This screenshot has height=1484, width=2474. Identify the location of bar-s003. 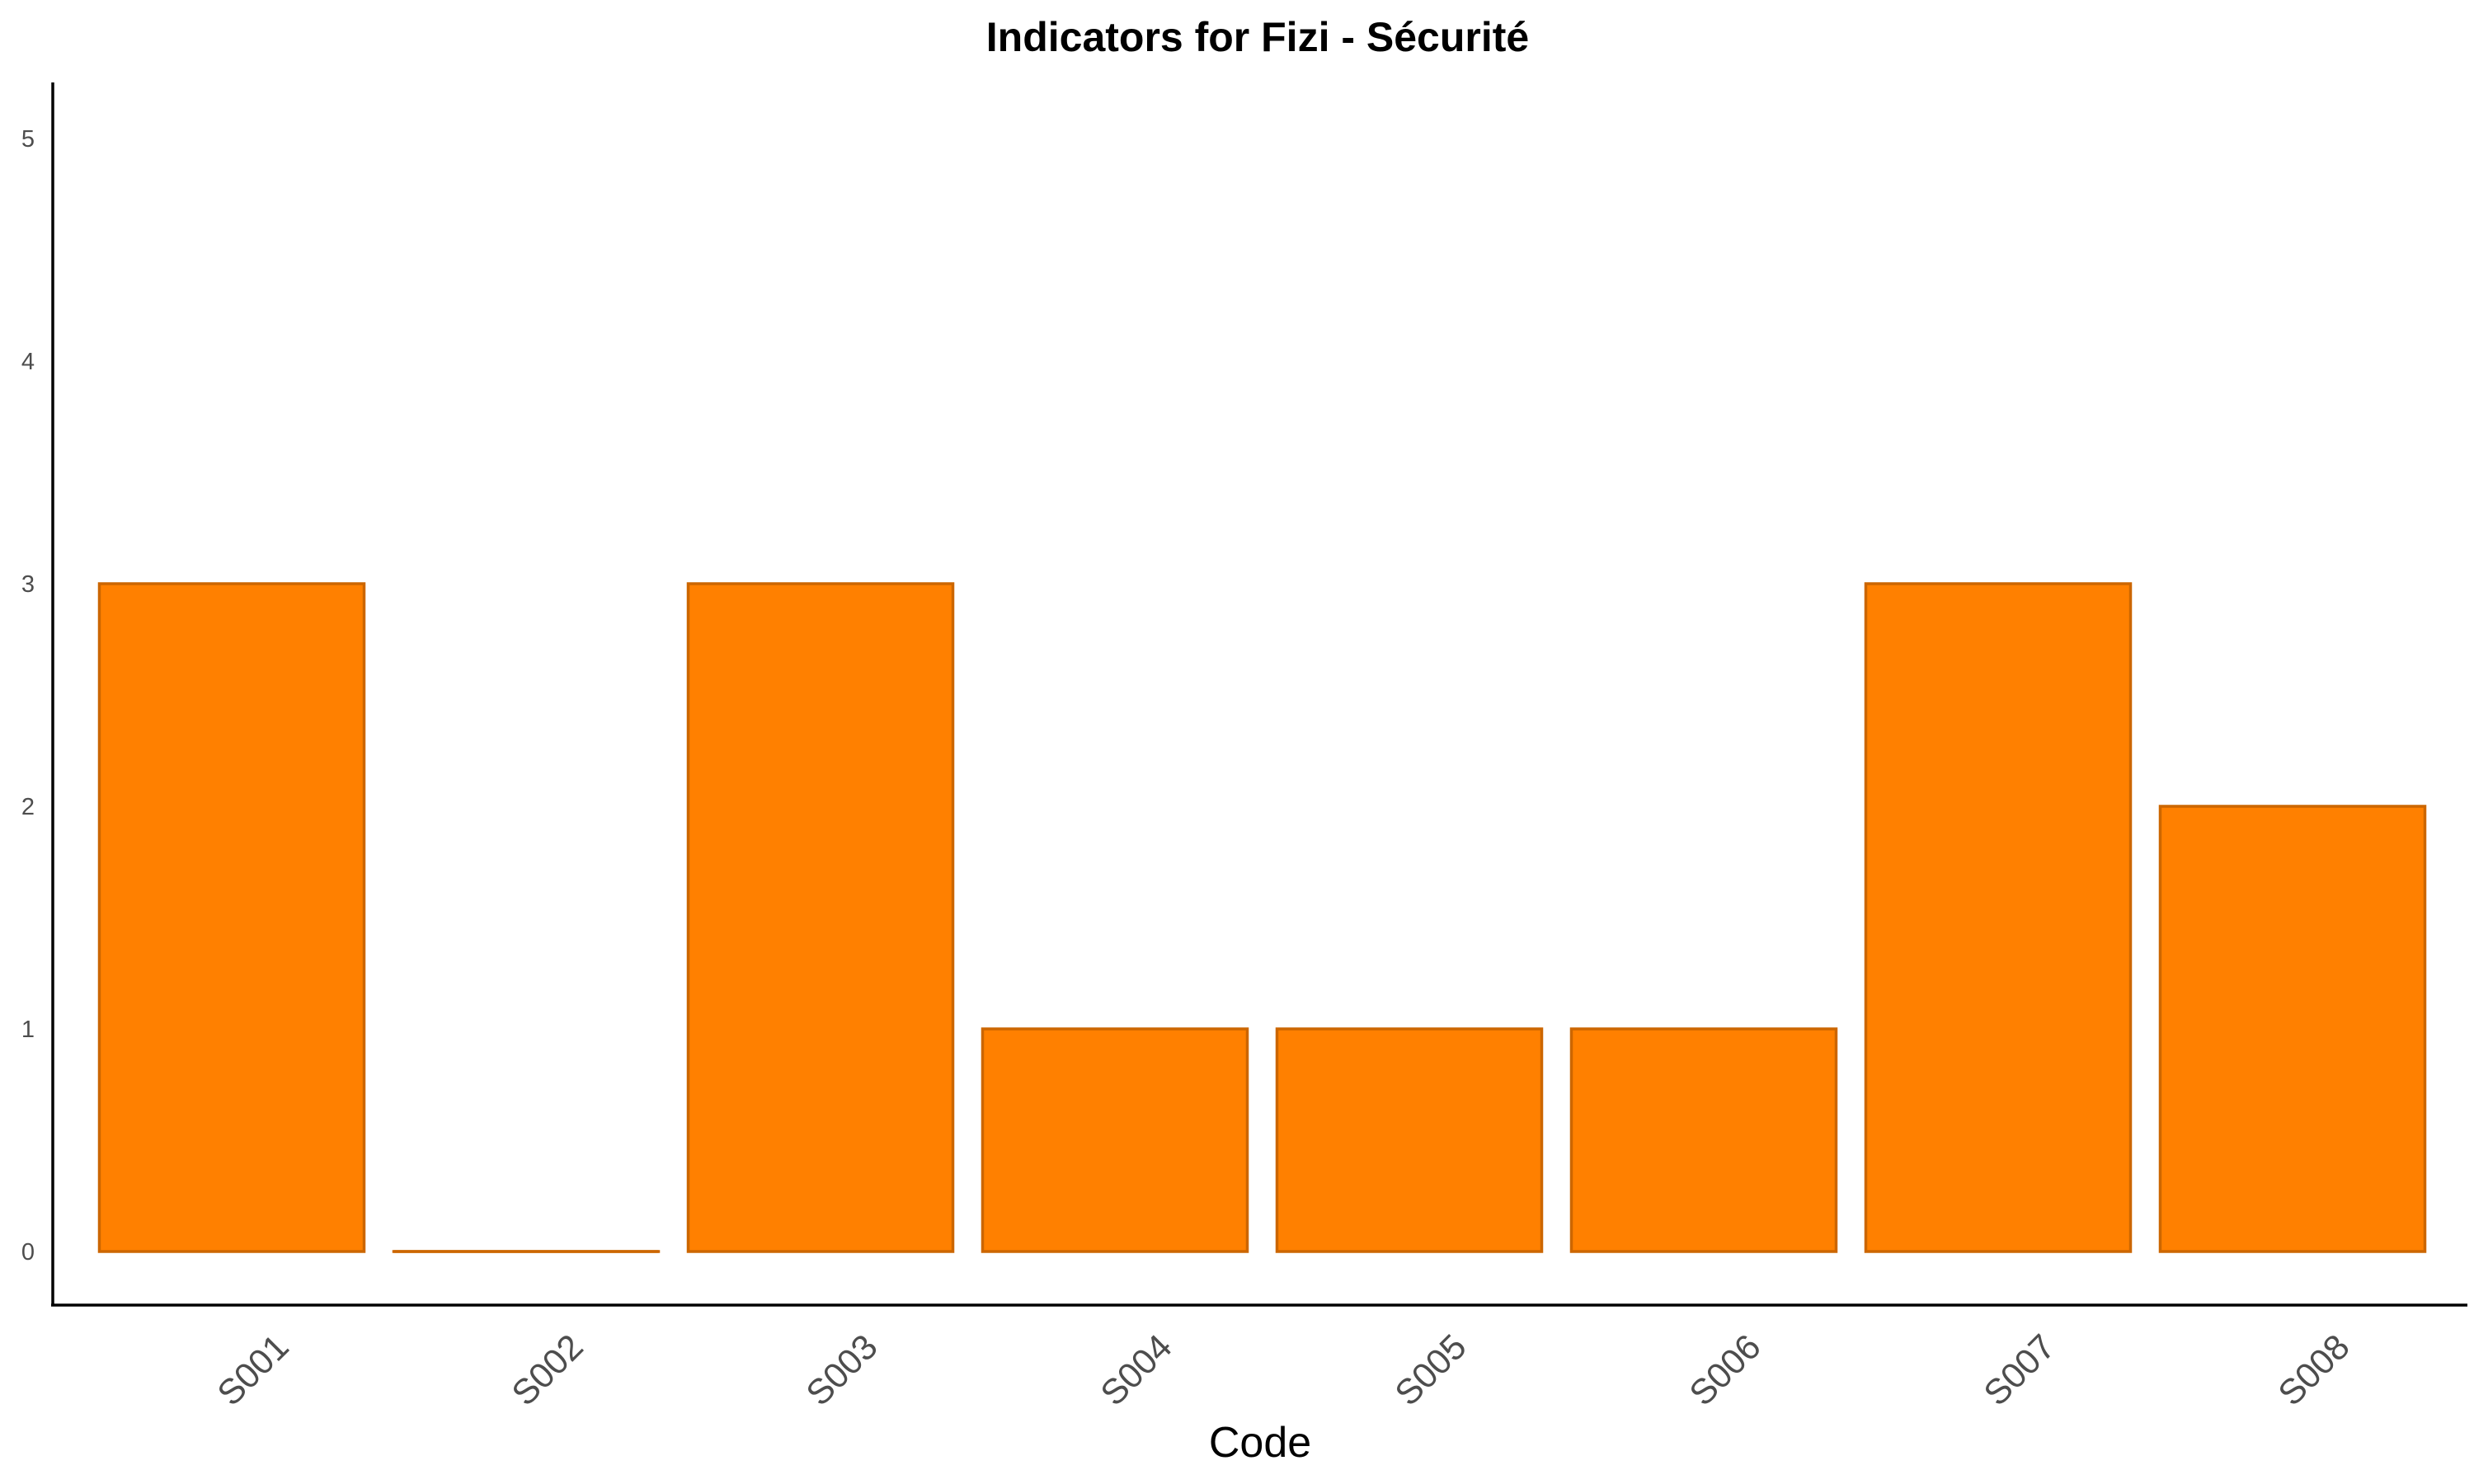
(820, 917).